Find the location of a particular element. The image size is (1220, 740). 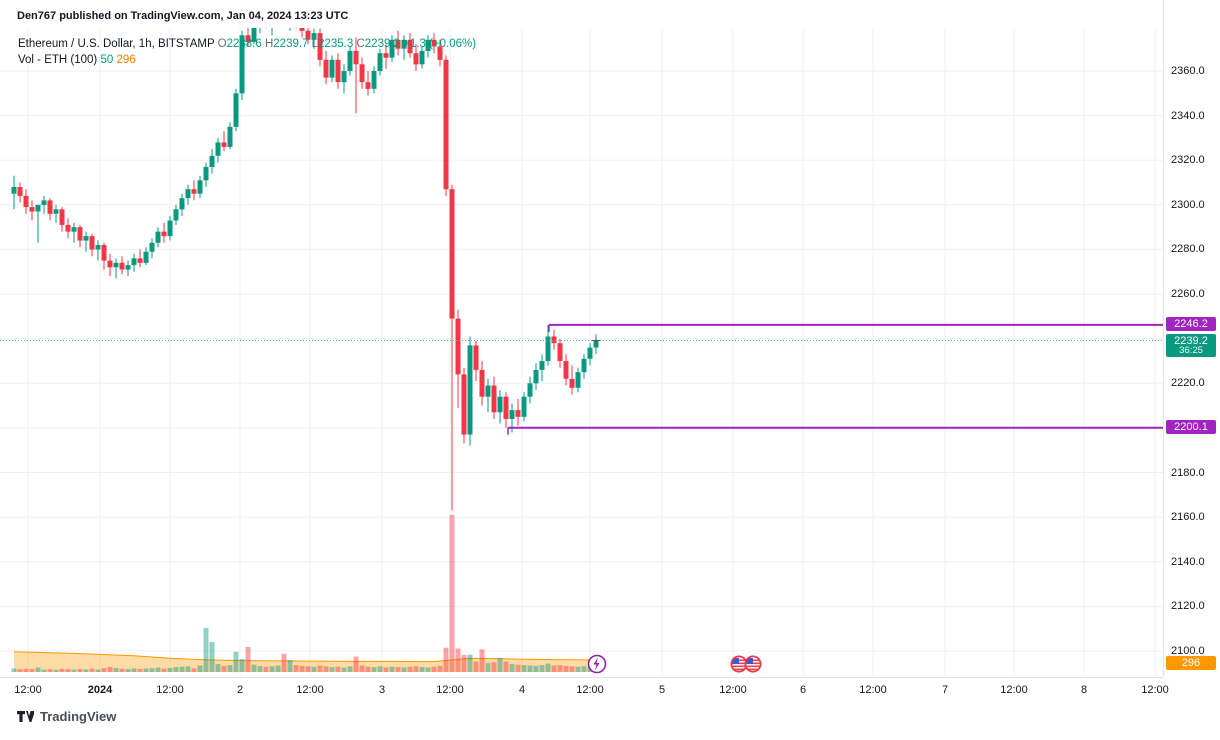

symbol-title: Ethereum / U.S. Dollar, 1h, BITSTAMP is located at coordinates (116, 44).